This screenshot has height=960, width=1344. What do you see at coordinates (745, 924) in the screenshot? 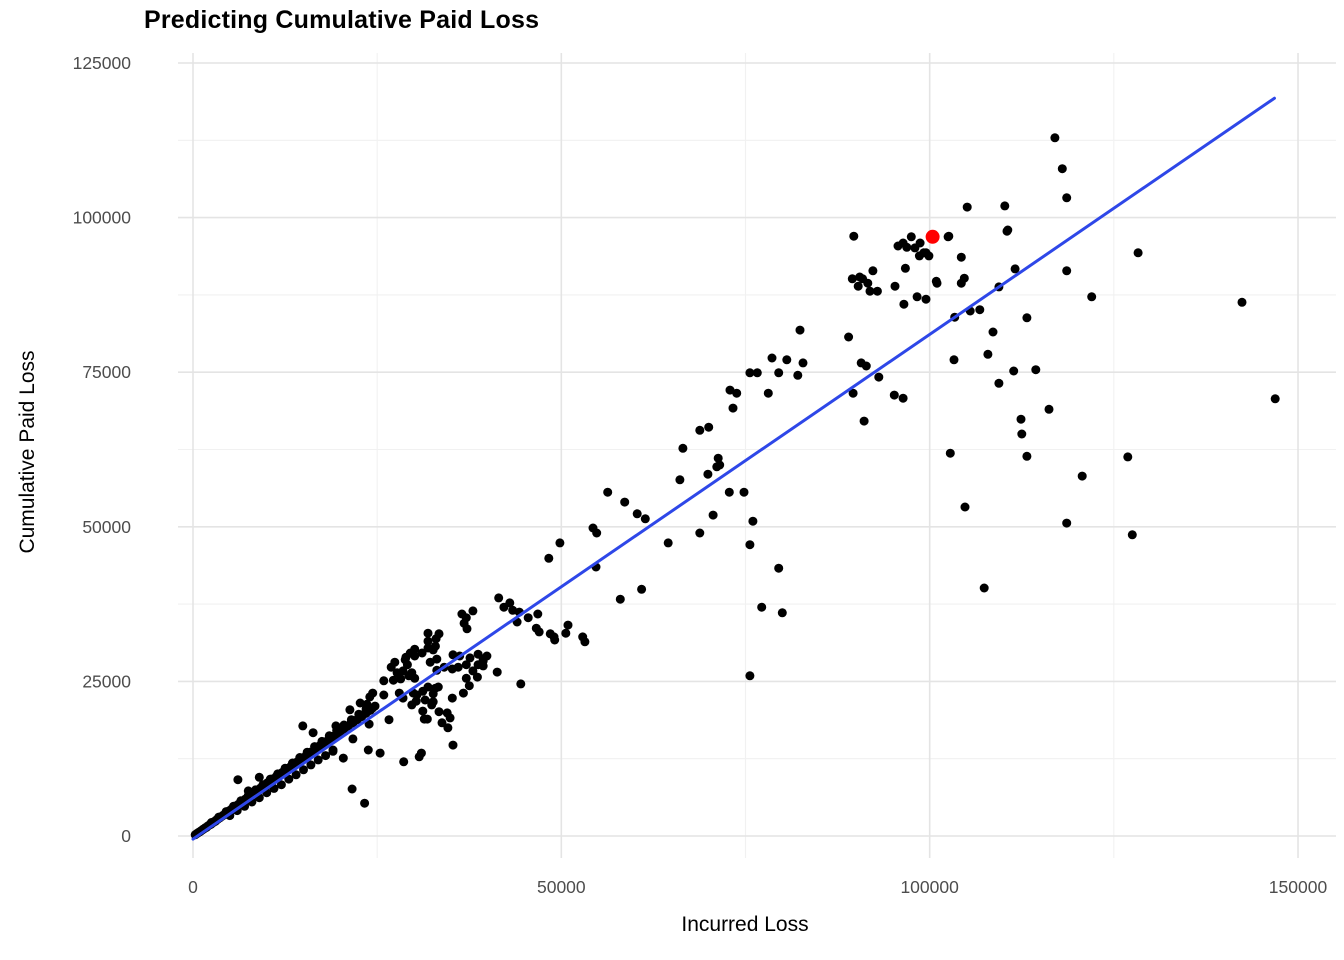
I see `x-axis-title: Incurred Loss` at bounding box center [745, 924].